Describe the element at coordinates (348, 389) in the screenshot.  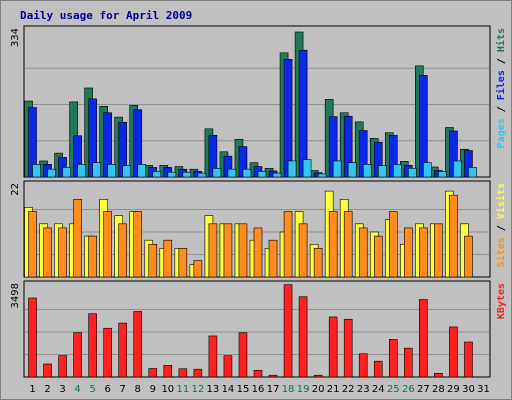
I see `x-tick-label: 22` at that location.